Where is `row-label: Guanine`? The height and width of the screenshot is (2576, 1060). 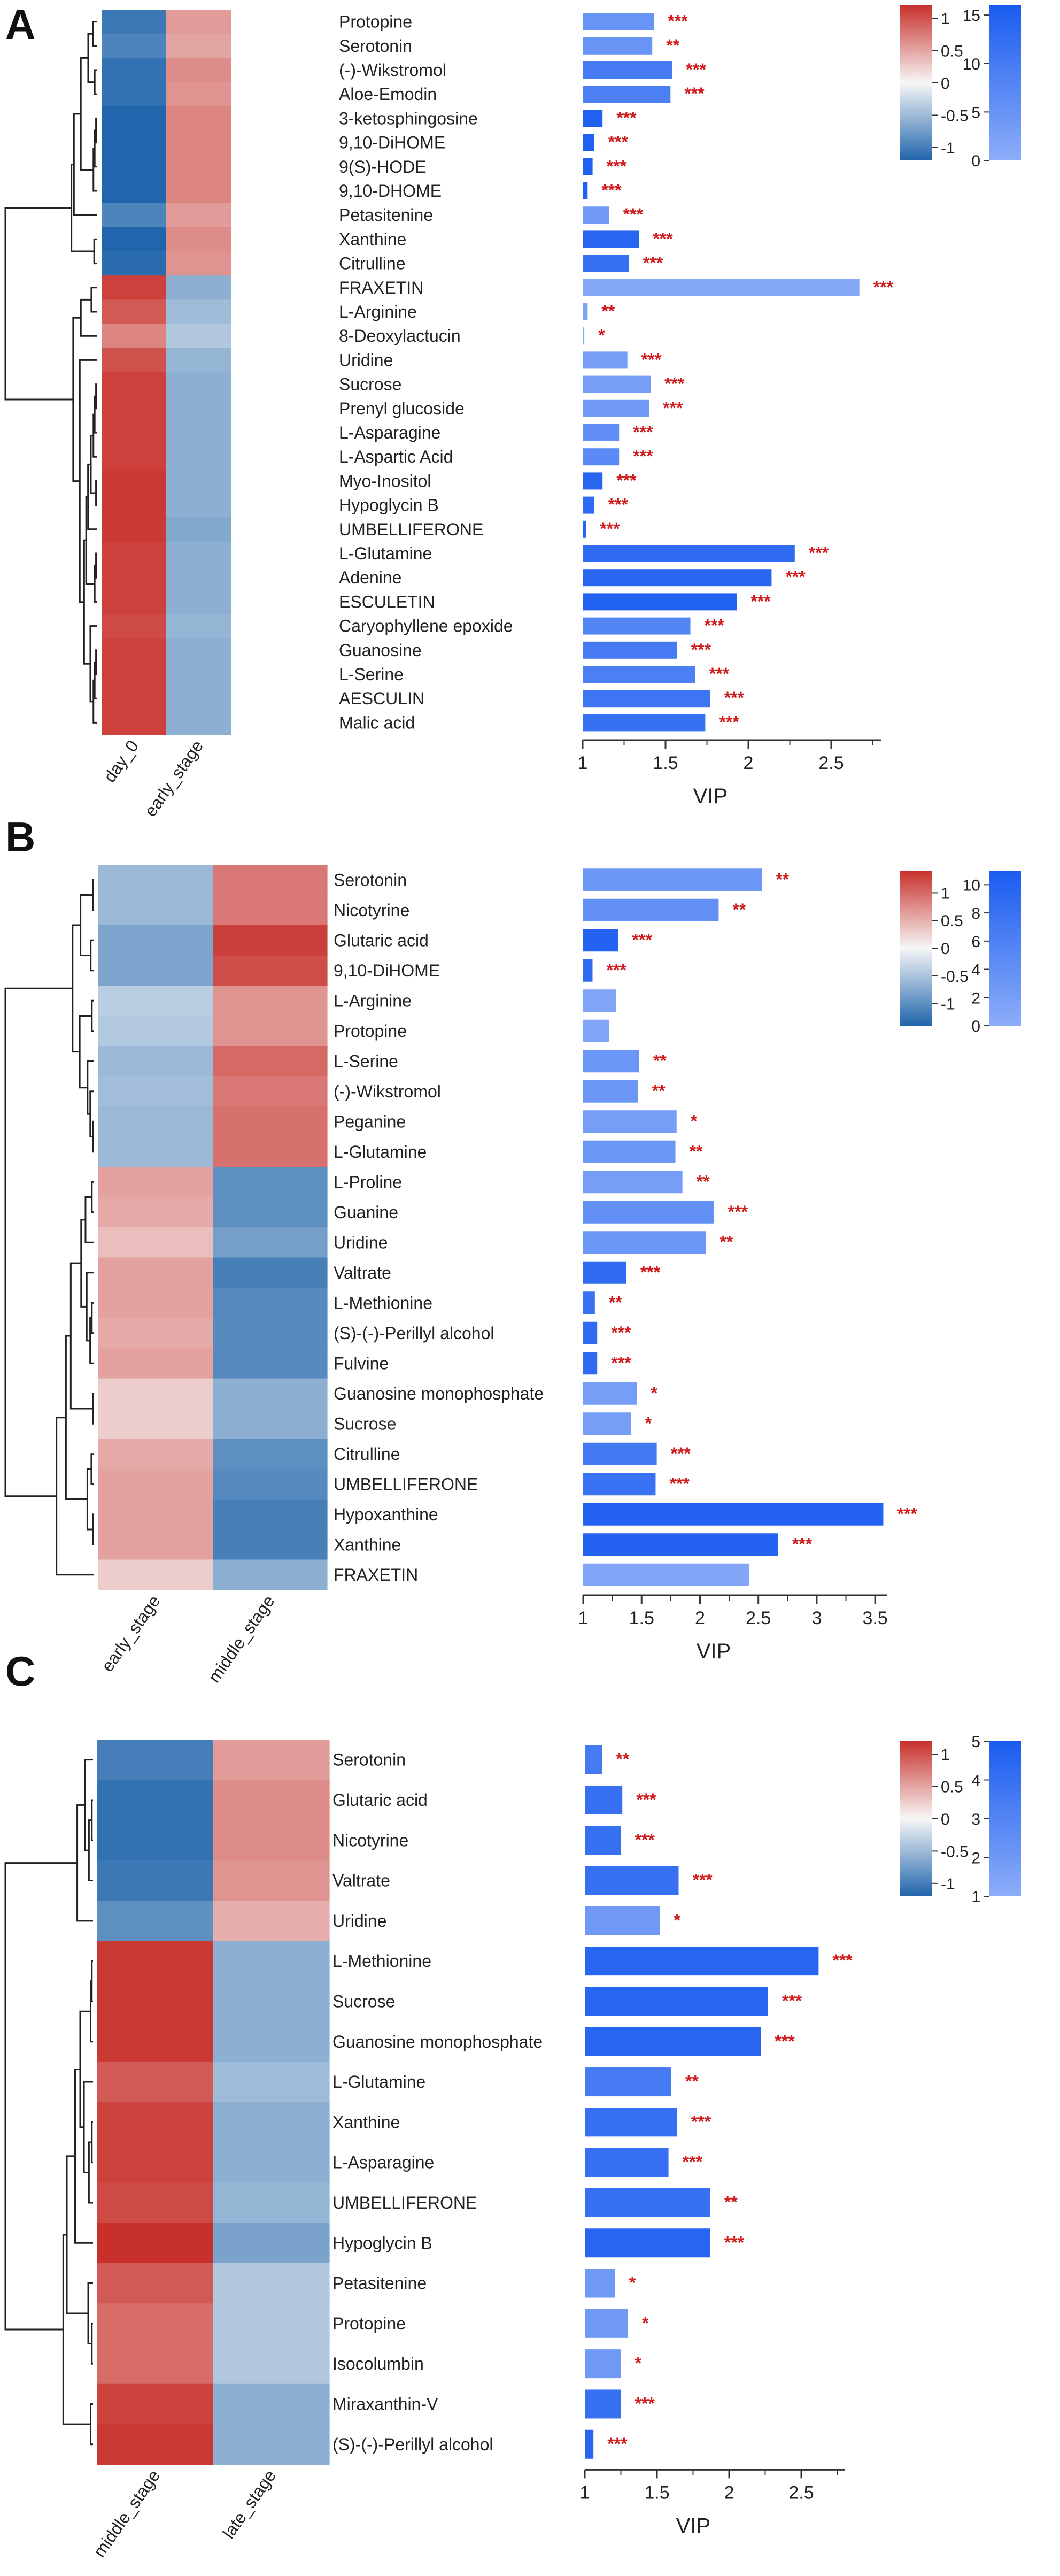
row-label: Guanine is located at coordinates (366, 1212).